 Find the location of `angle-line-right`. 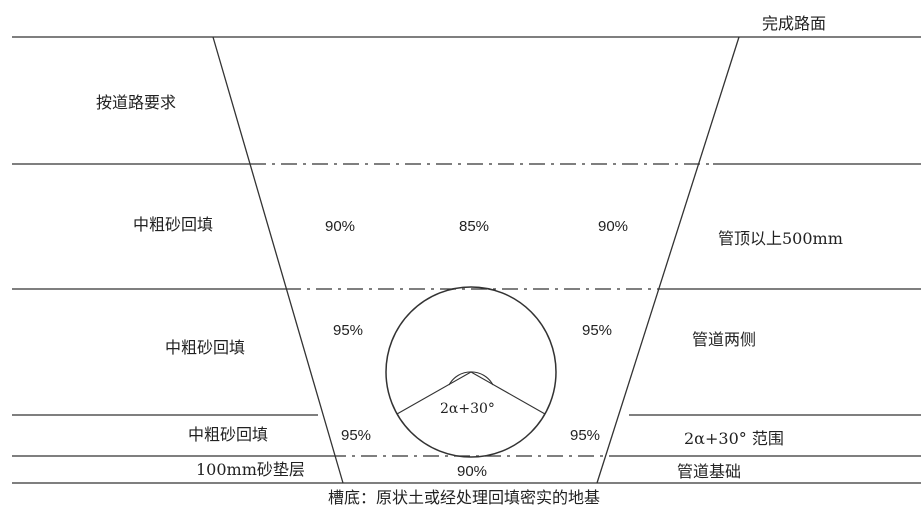

angle-line-right is located at coordinates (508, 393).